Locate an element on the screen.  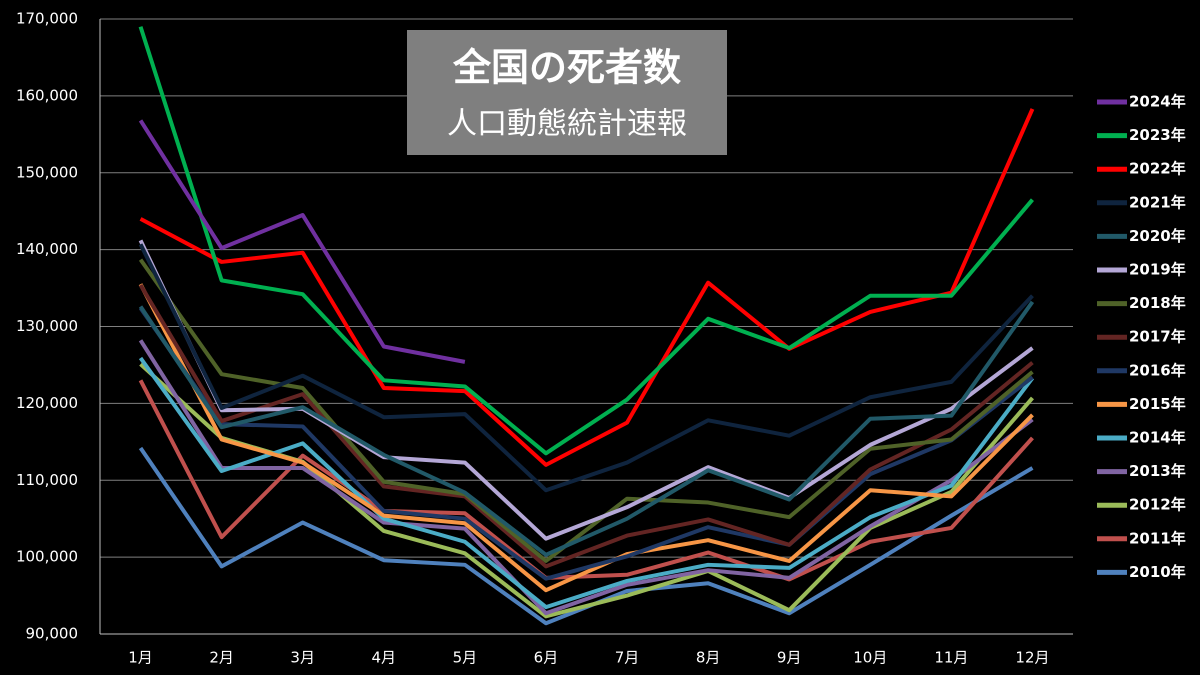
legend-label: 2013年 is located at coordinates (1157, 471).